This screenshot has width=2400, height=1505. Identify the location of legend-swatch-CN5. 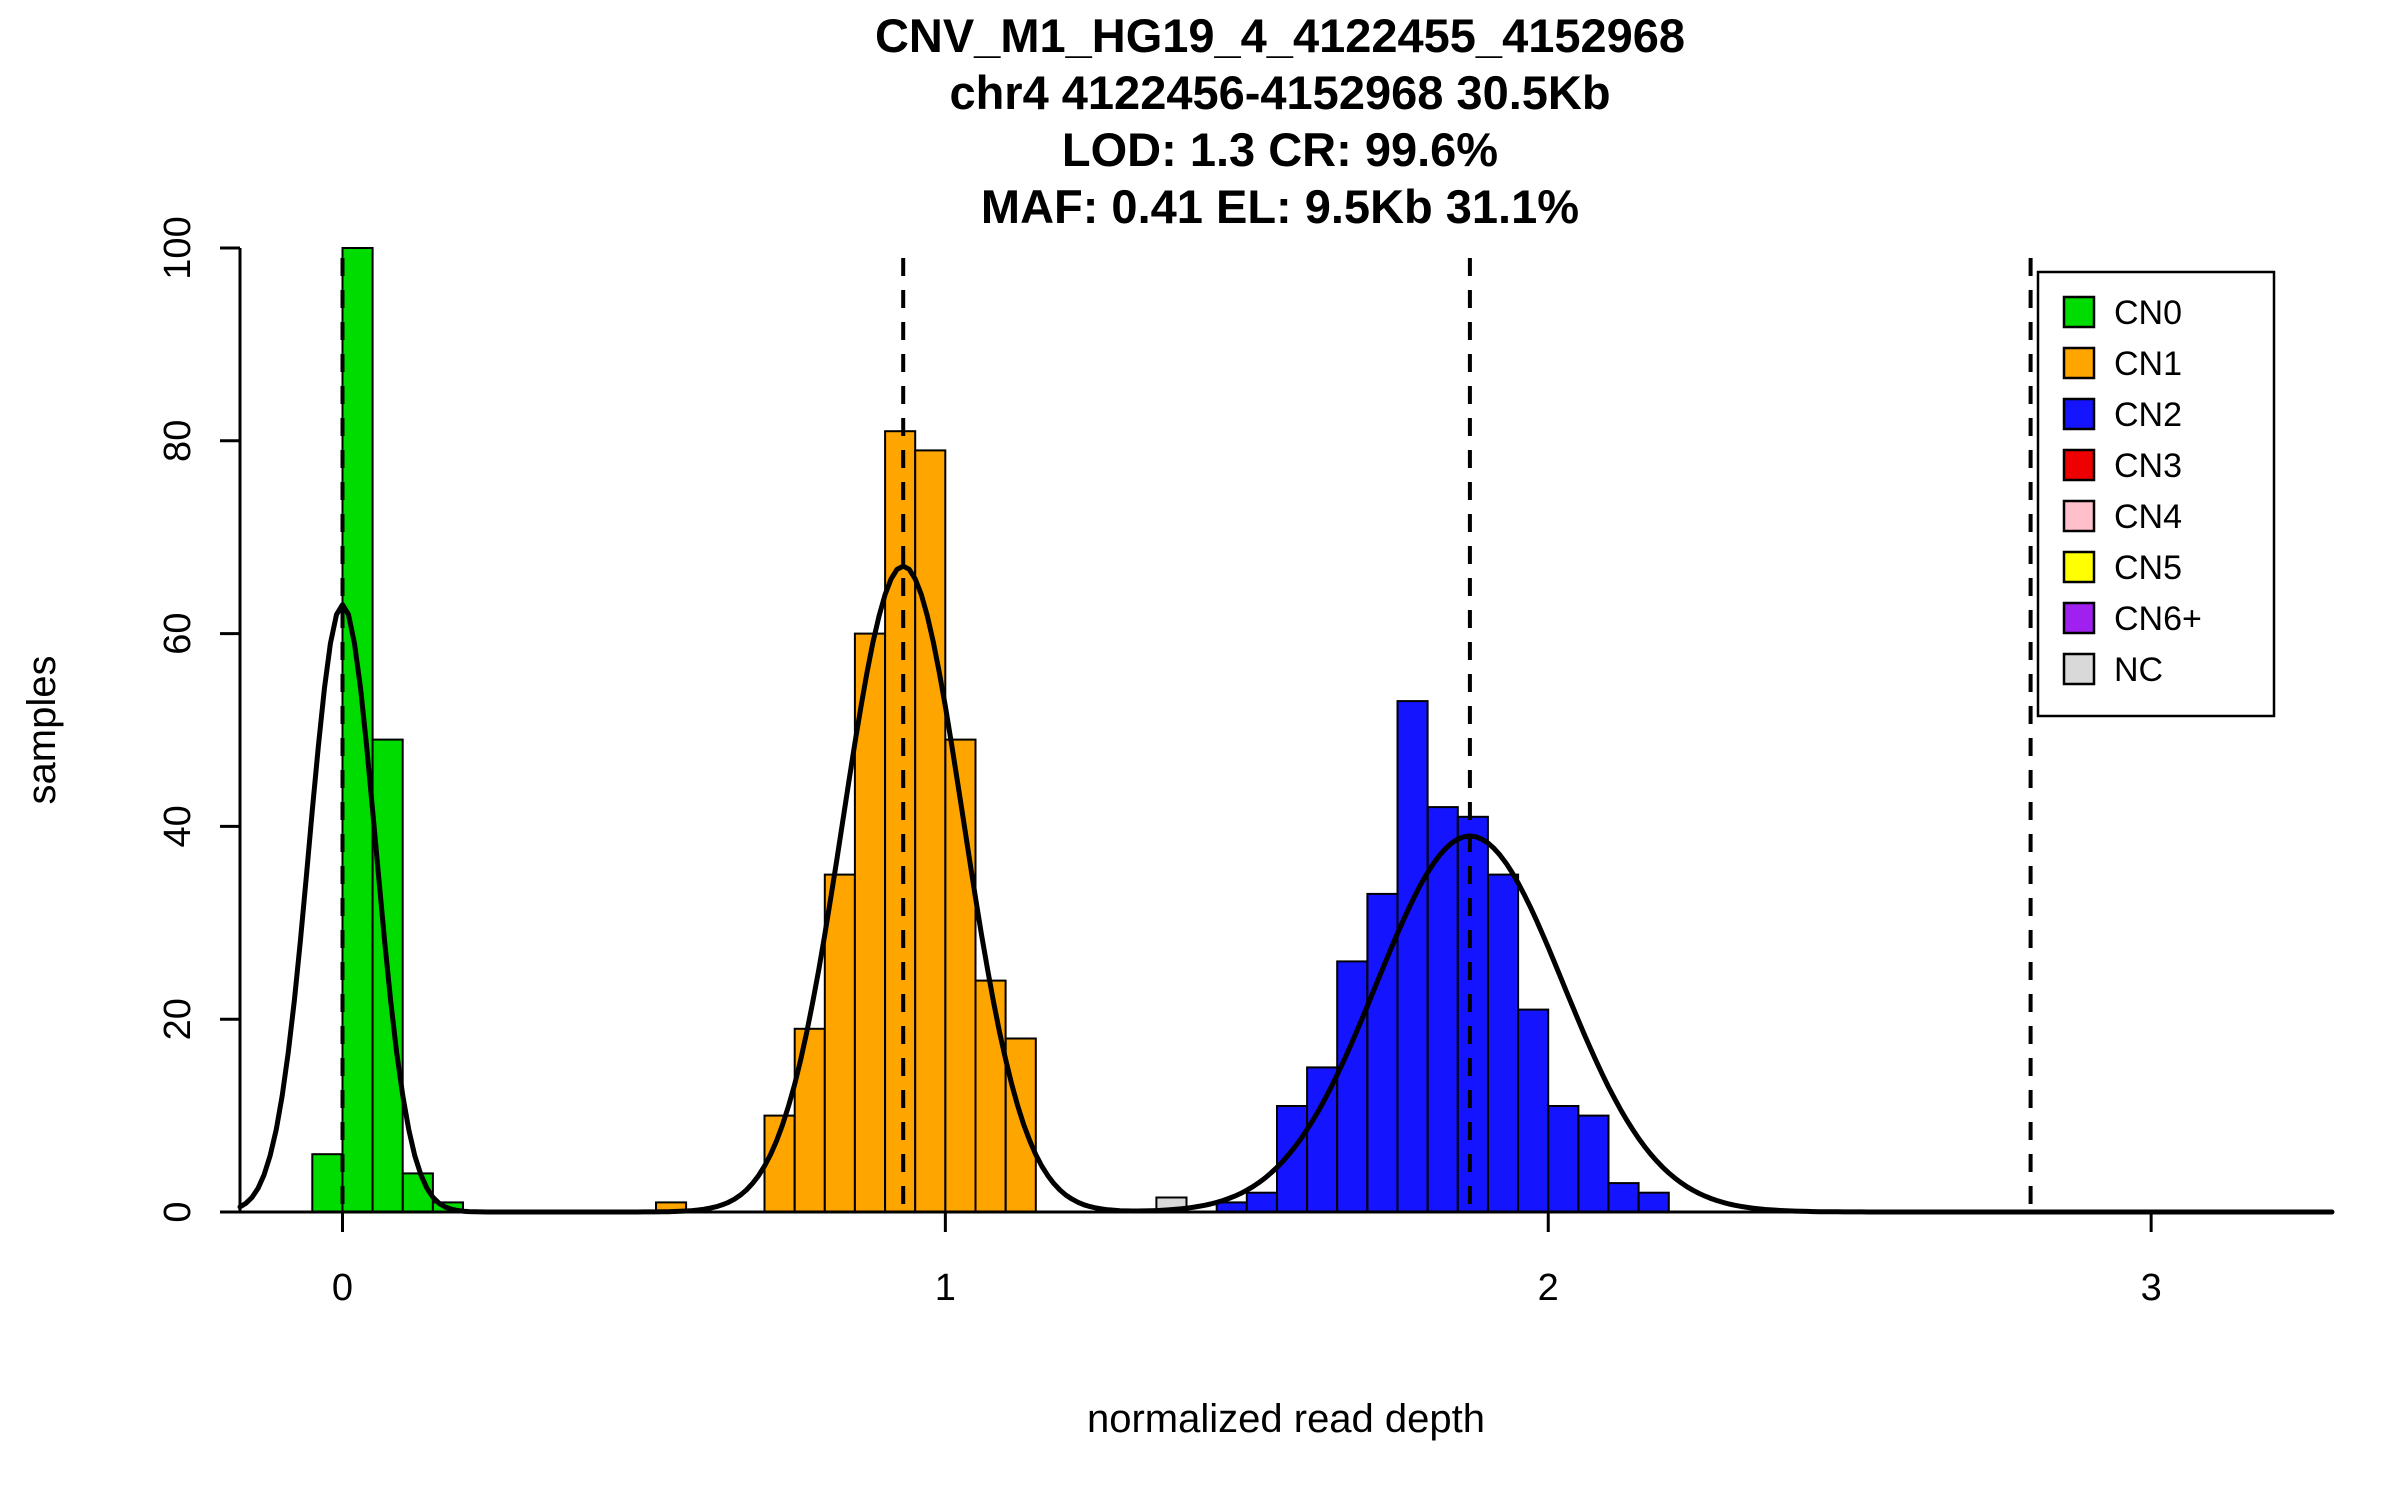
(2079, 567).